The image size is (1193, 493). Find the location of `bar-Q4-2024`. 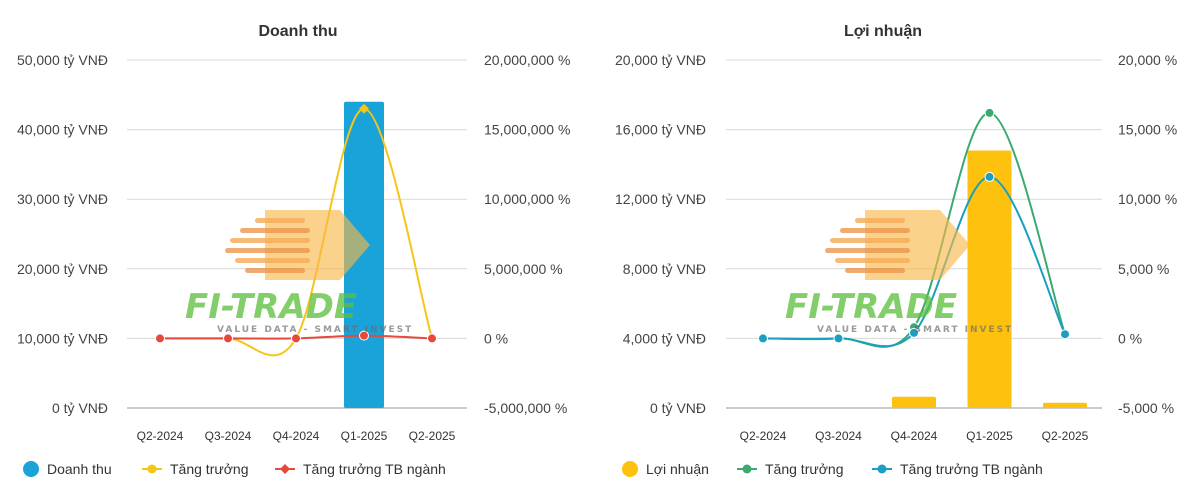

bar-Q4-2024 is located at coordinates (914, 402).